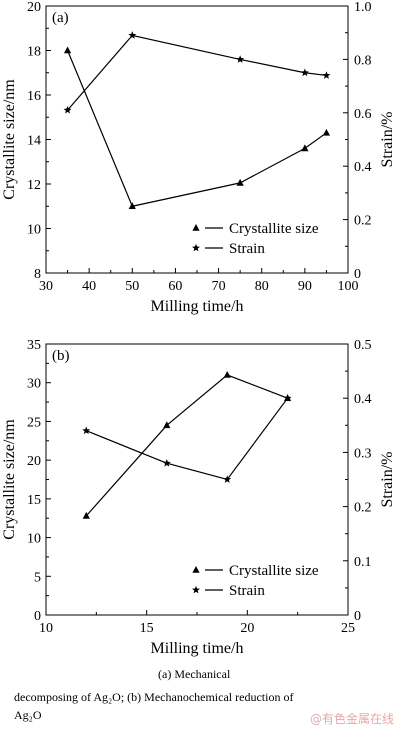 Image resolution: width=400 pixels, height=731 pixels. Describe the element at coordinates (363, 453) in the screenshot. I see `y2-tick-label: 0.3` at that location.